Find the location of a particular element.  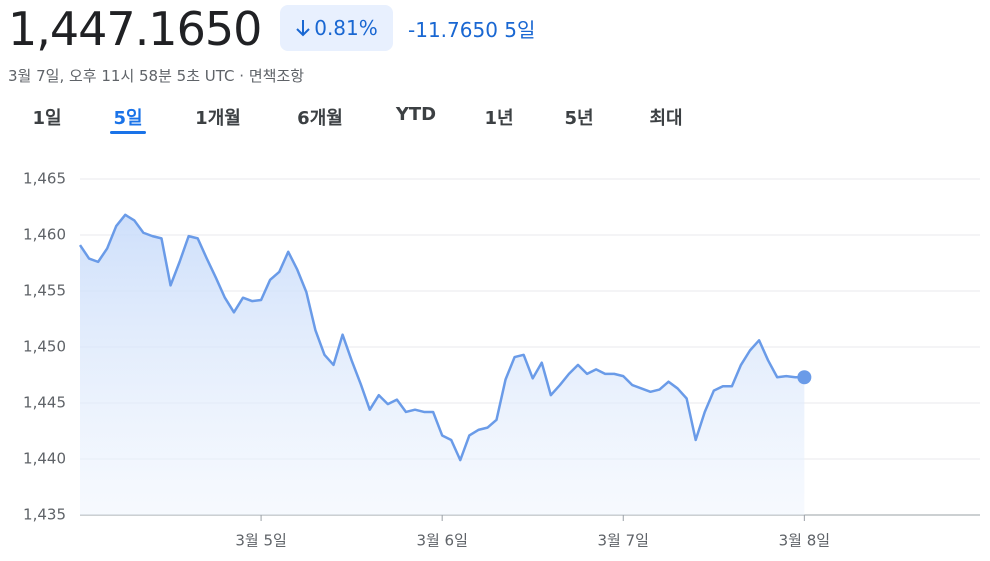

change-percent: 0.81% is located at coordinates (346, 28).